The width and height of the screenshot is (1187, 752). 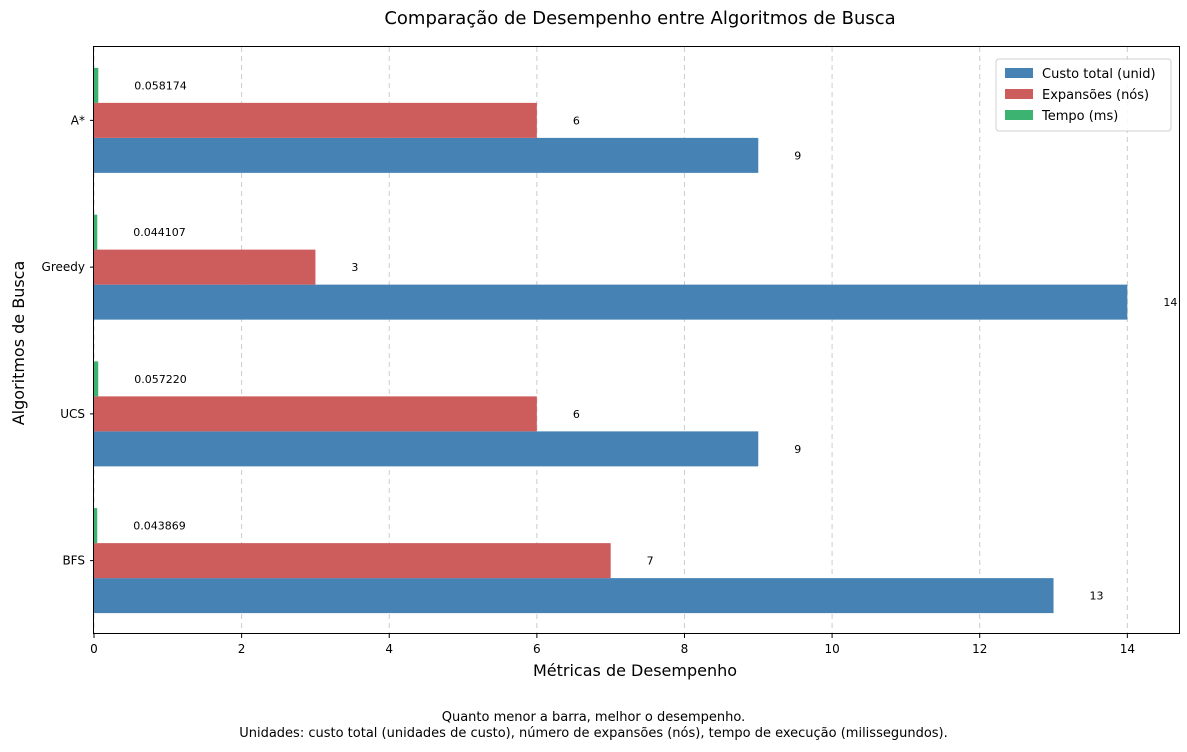 I want to click on bar-value-label: 0.044107, so click(x=159, y=232).